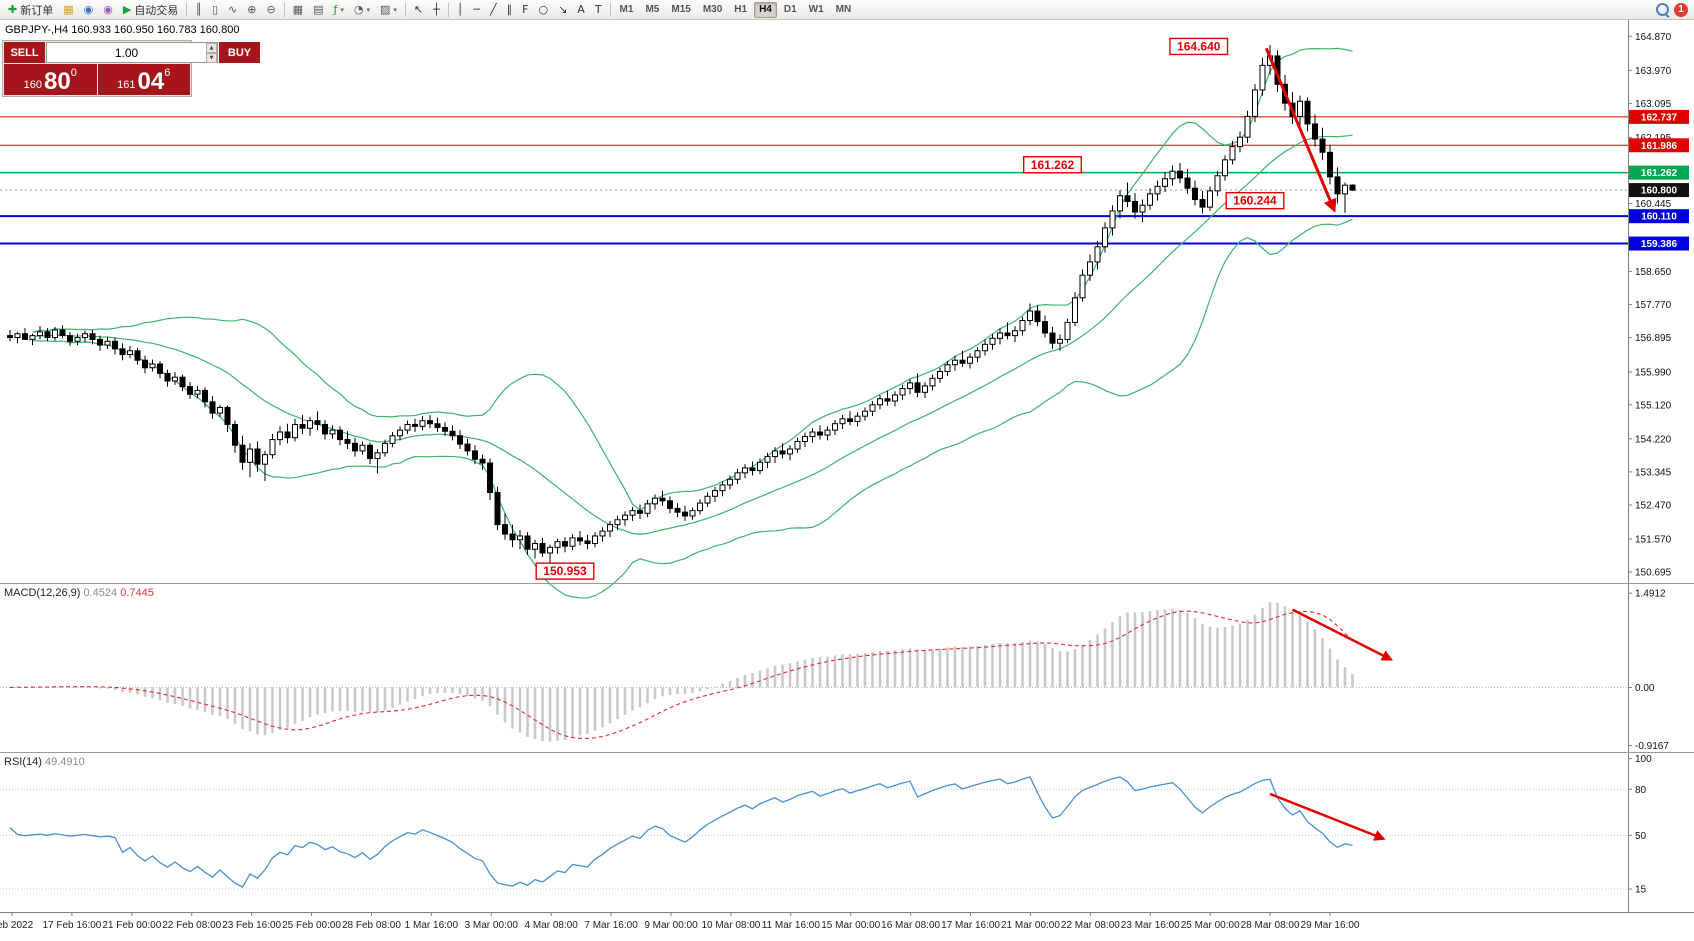 The image size is (1694, 941). I want to click on svg-text: 155.120, so click(1653, 405).